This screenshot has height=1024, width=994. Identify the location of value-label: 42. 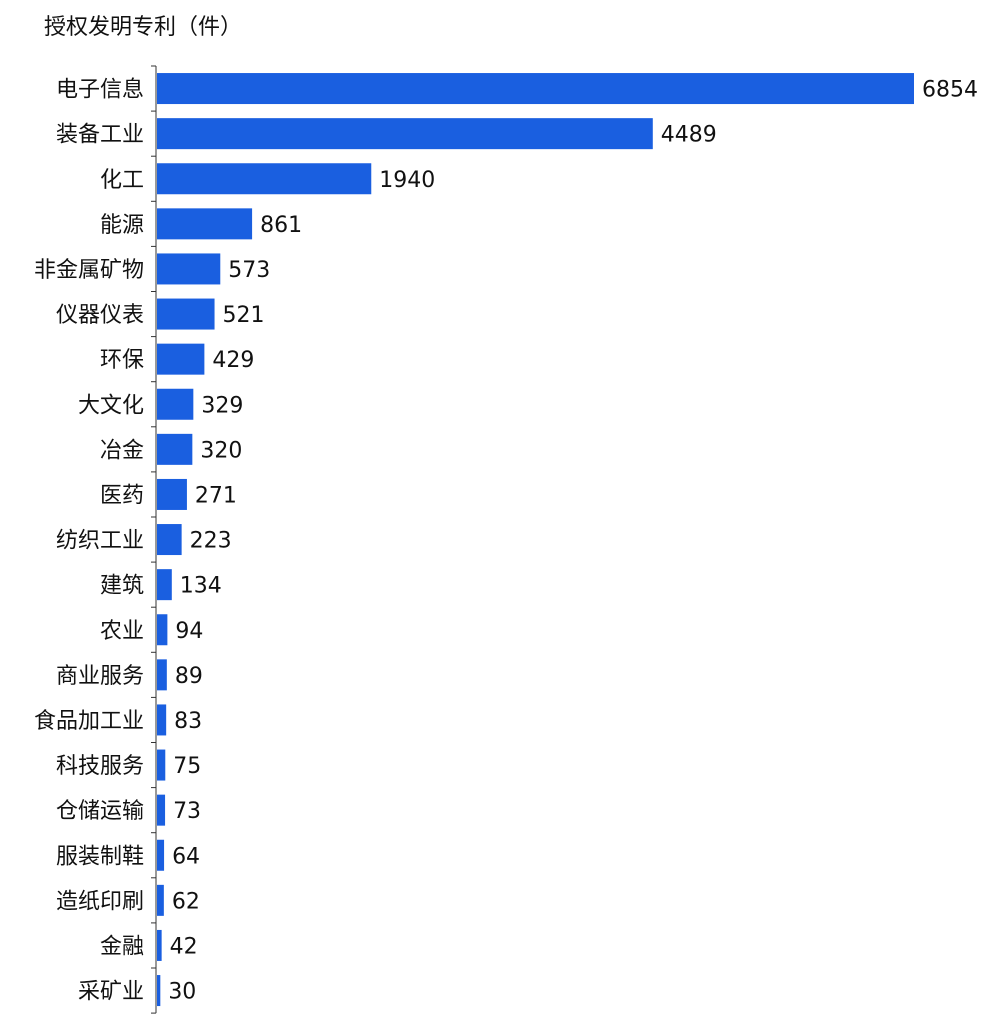
(184, 946).